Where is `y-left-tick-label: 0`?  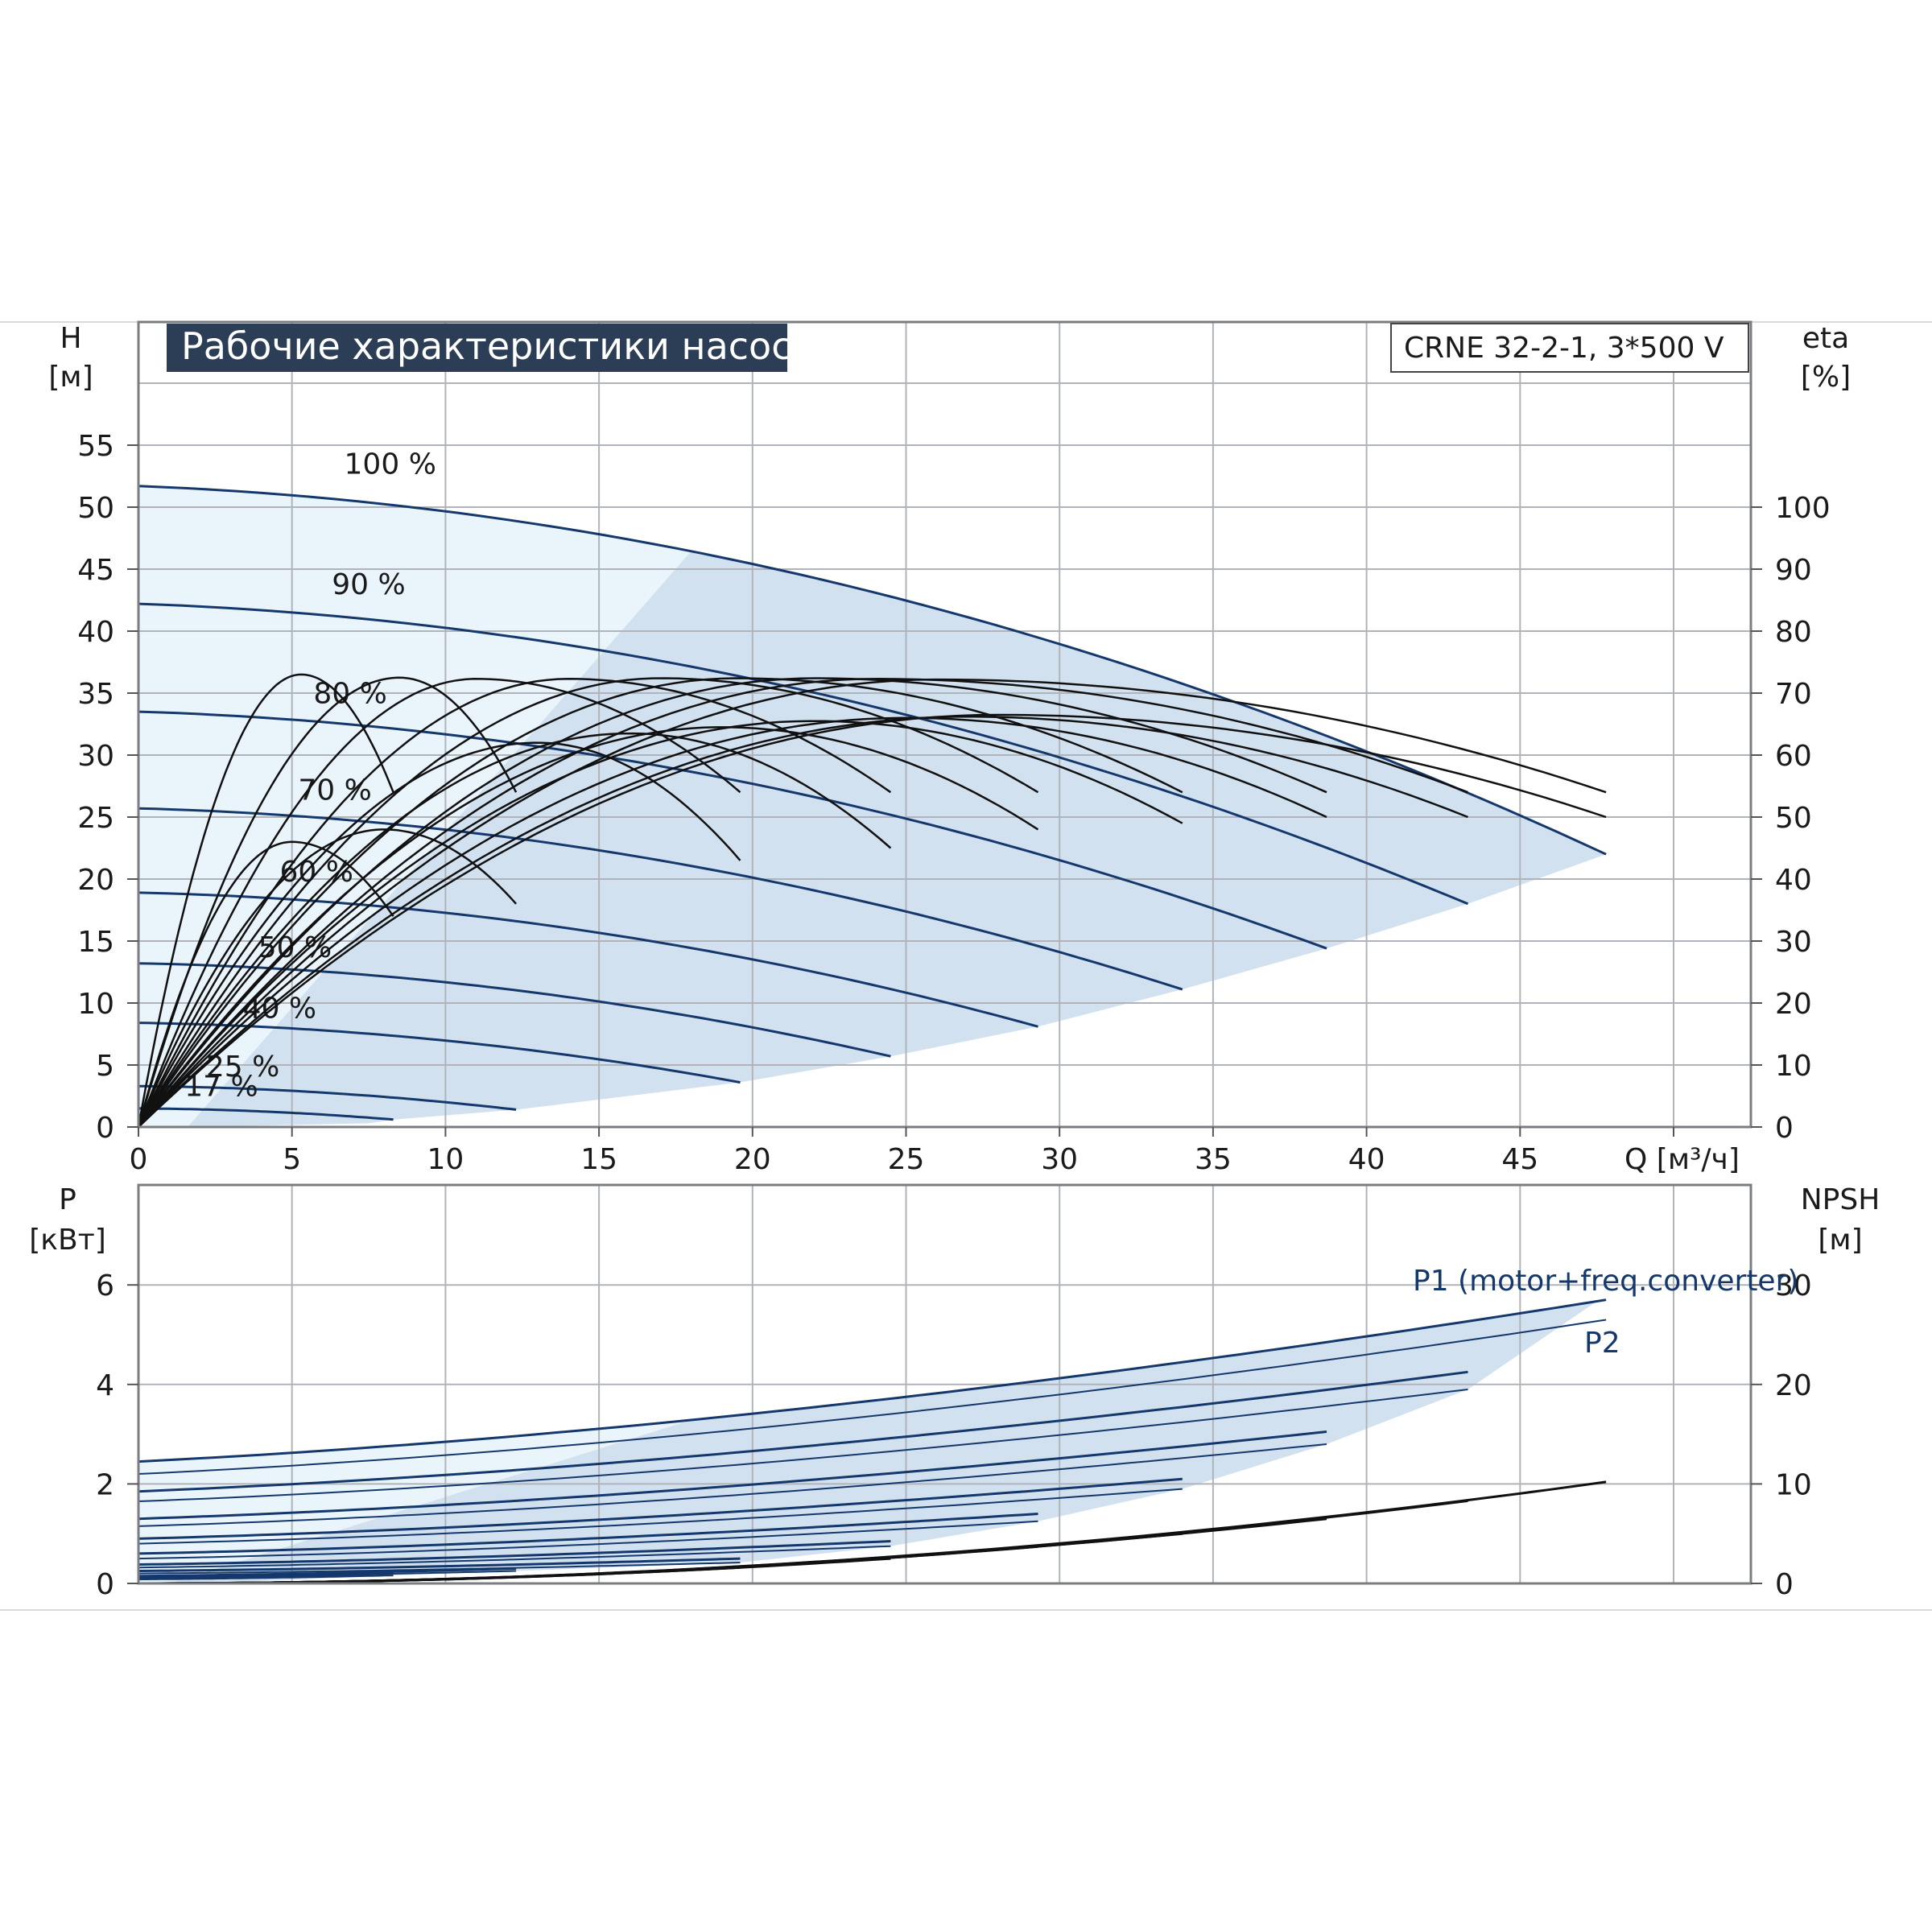
y-left-tick-label: 0 is located at coordinates (105, 1128).